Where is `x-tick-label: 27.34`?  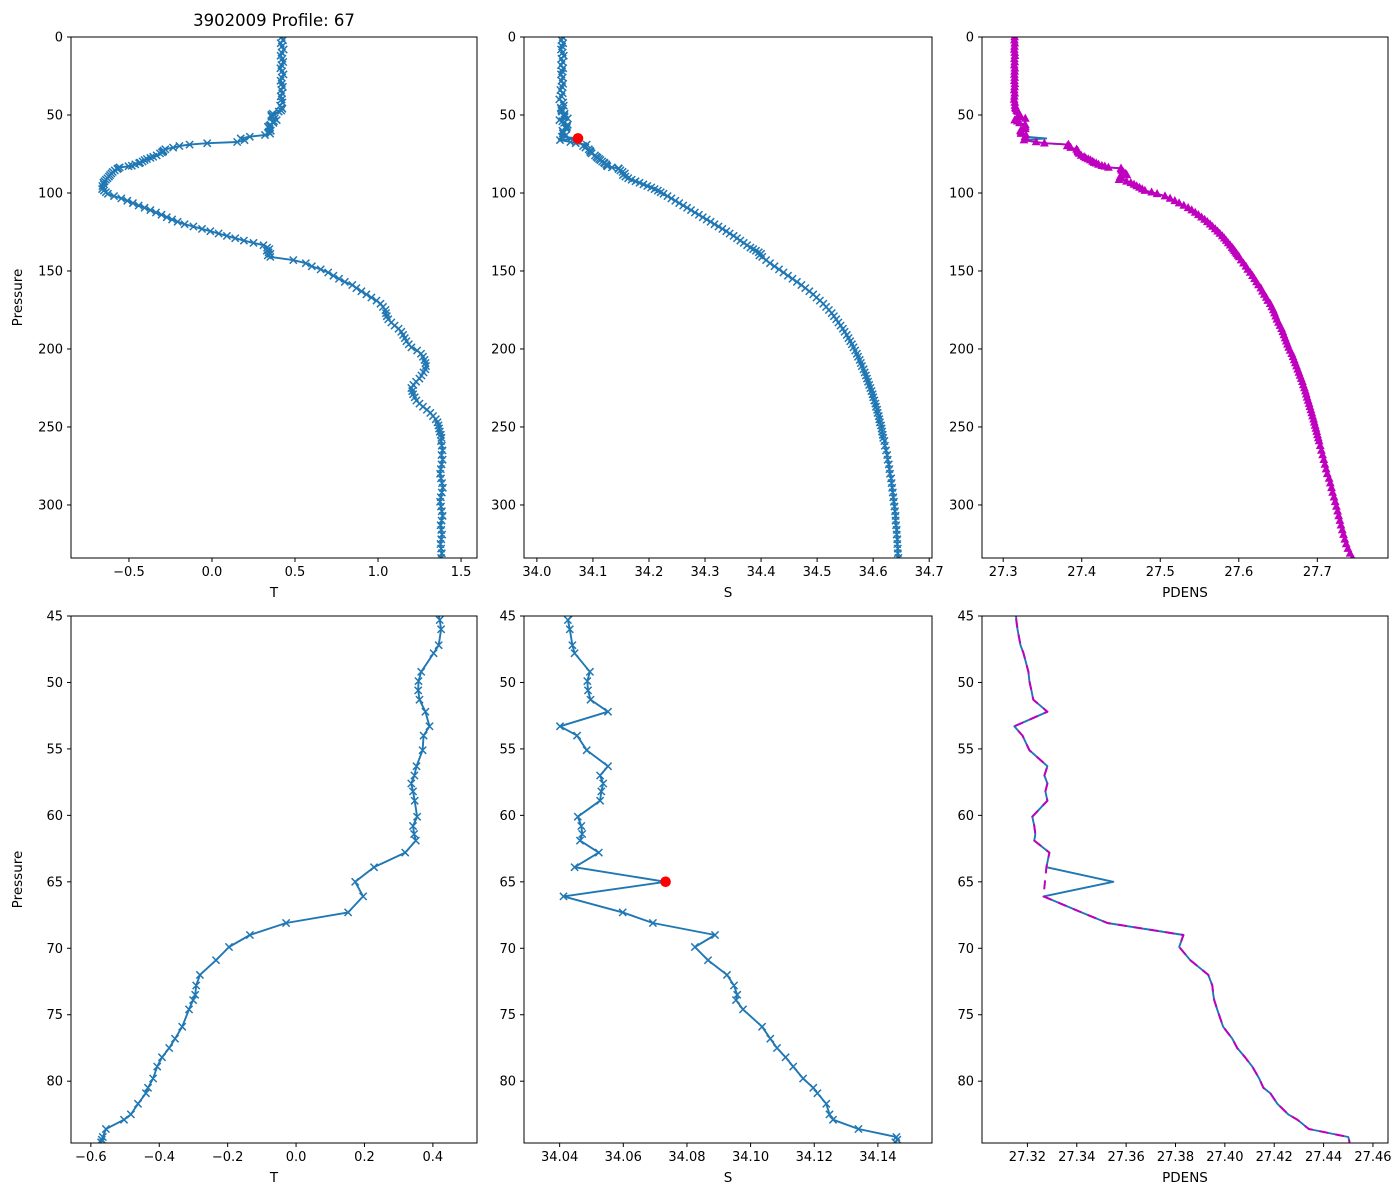 x-tick-label: 27.34 is located at coordinates (1076, 1157).